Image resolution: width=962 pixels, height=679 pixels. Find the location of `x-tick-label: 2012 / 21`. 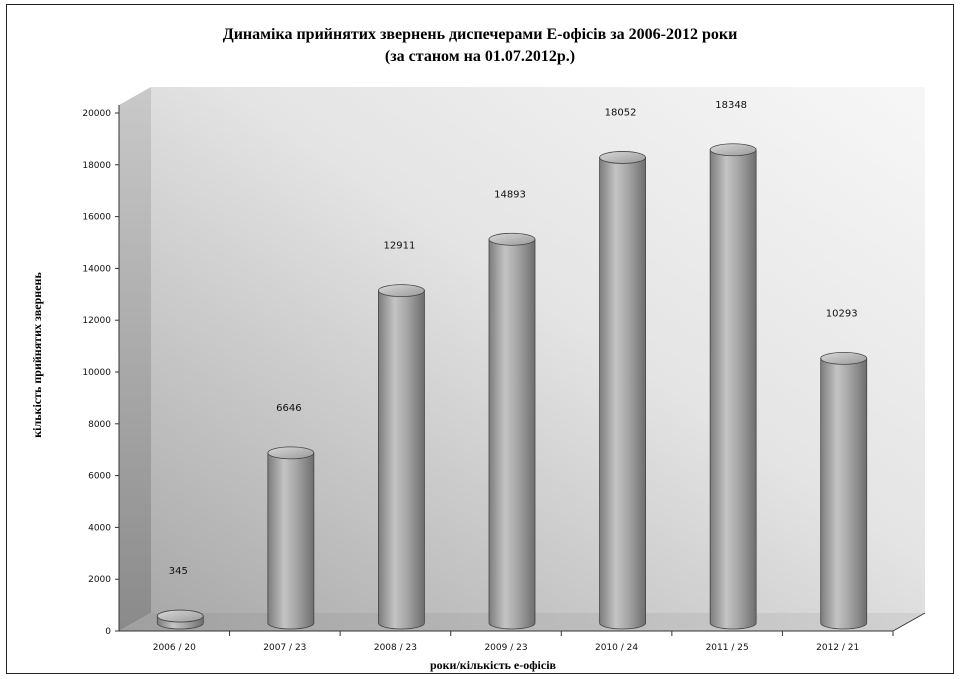

x-tick-label: 2012 / 21 is located at coordinates (837, 648).